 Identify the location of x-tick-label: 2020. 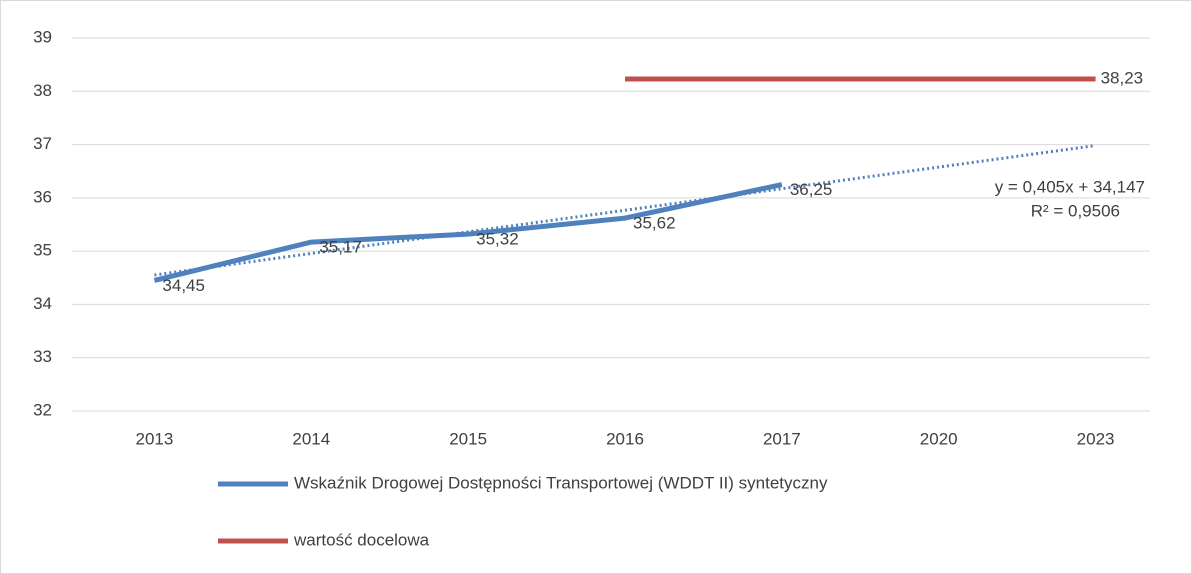
(939, 438).